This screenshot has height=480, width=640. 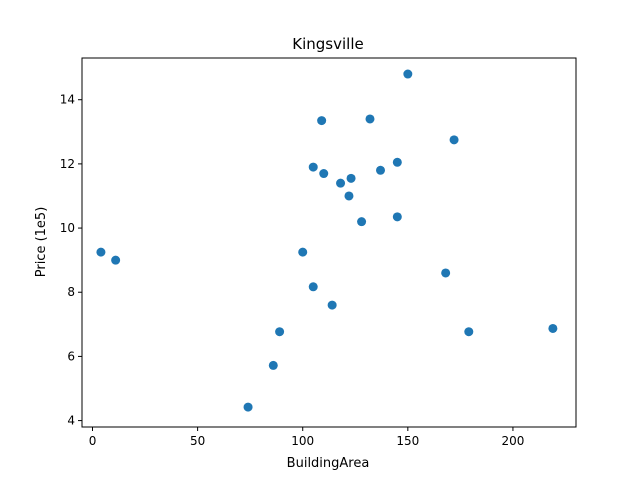 What do you see at coordinates (197, 441) in the screenshot?
I see `x-tick-label: 50` at bounding box center [197, 441].